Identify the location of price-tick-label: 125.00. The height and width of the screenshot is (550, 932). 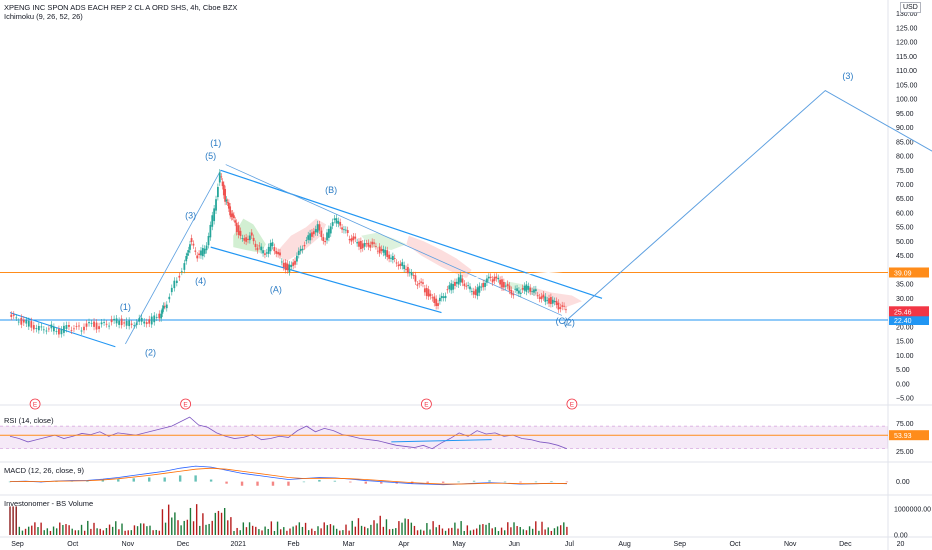
(907, 28).